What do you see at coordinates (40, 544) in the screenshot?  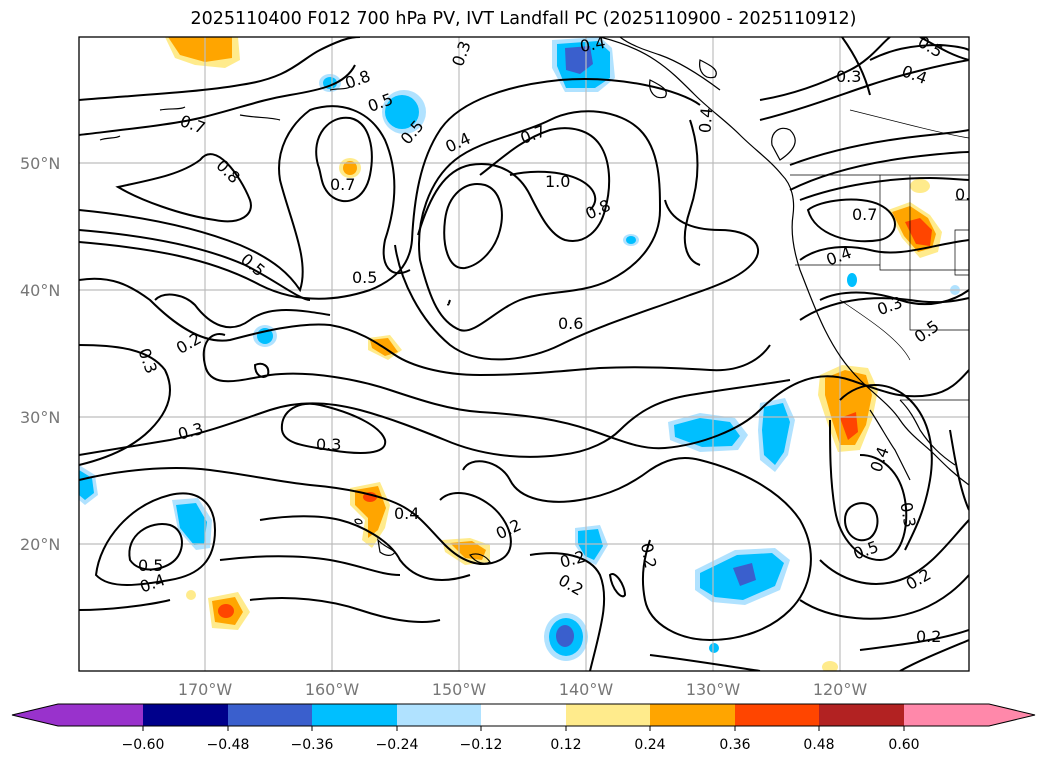 I see `lat-label: 20°N` at bounding box center [40, 544].